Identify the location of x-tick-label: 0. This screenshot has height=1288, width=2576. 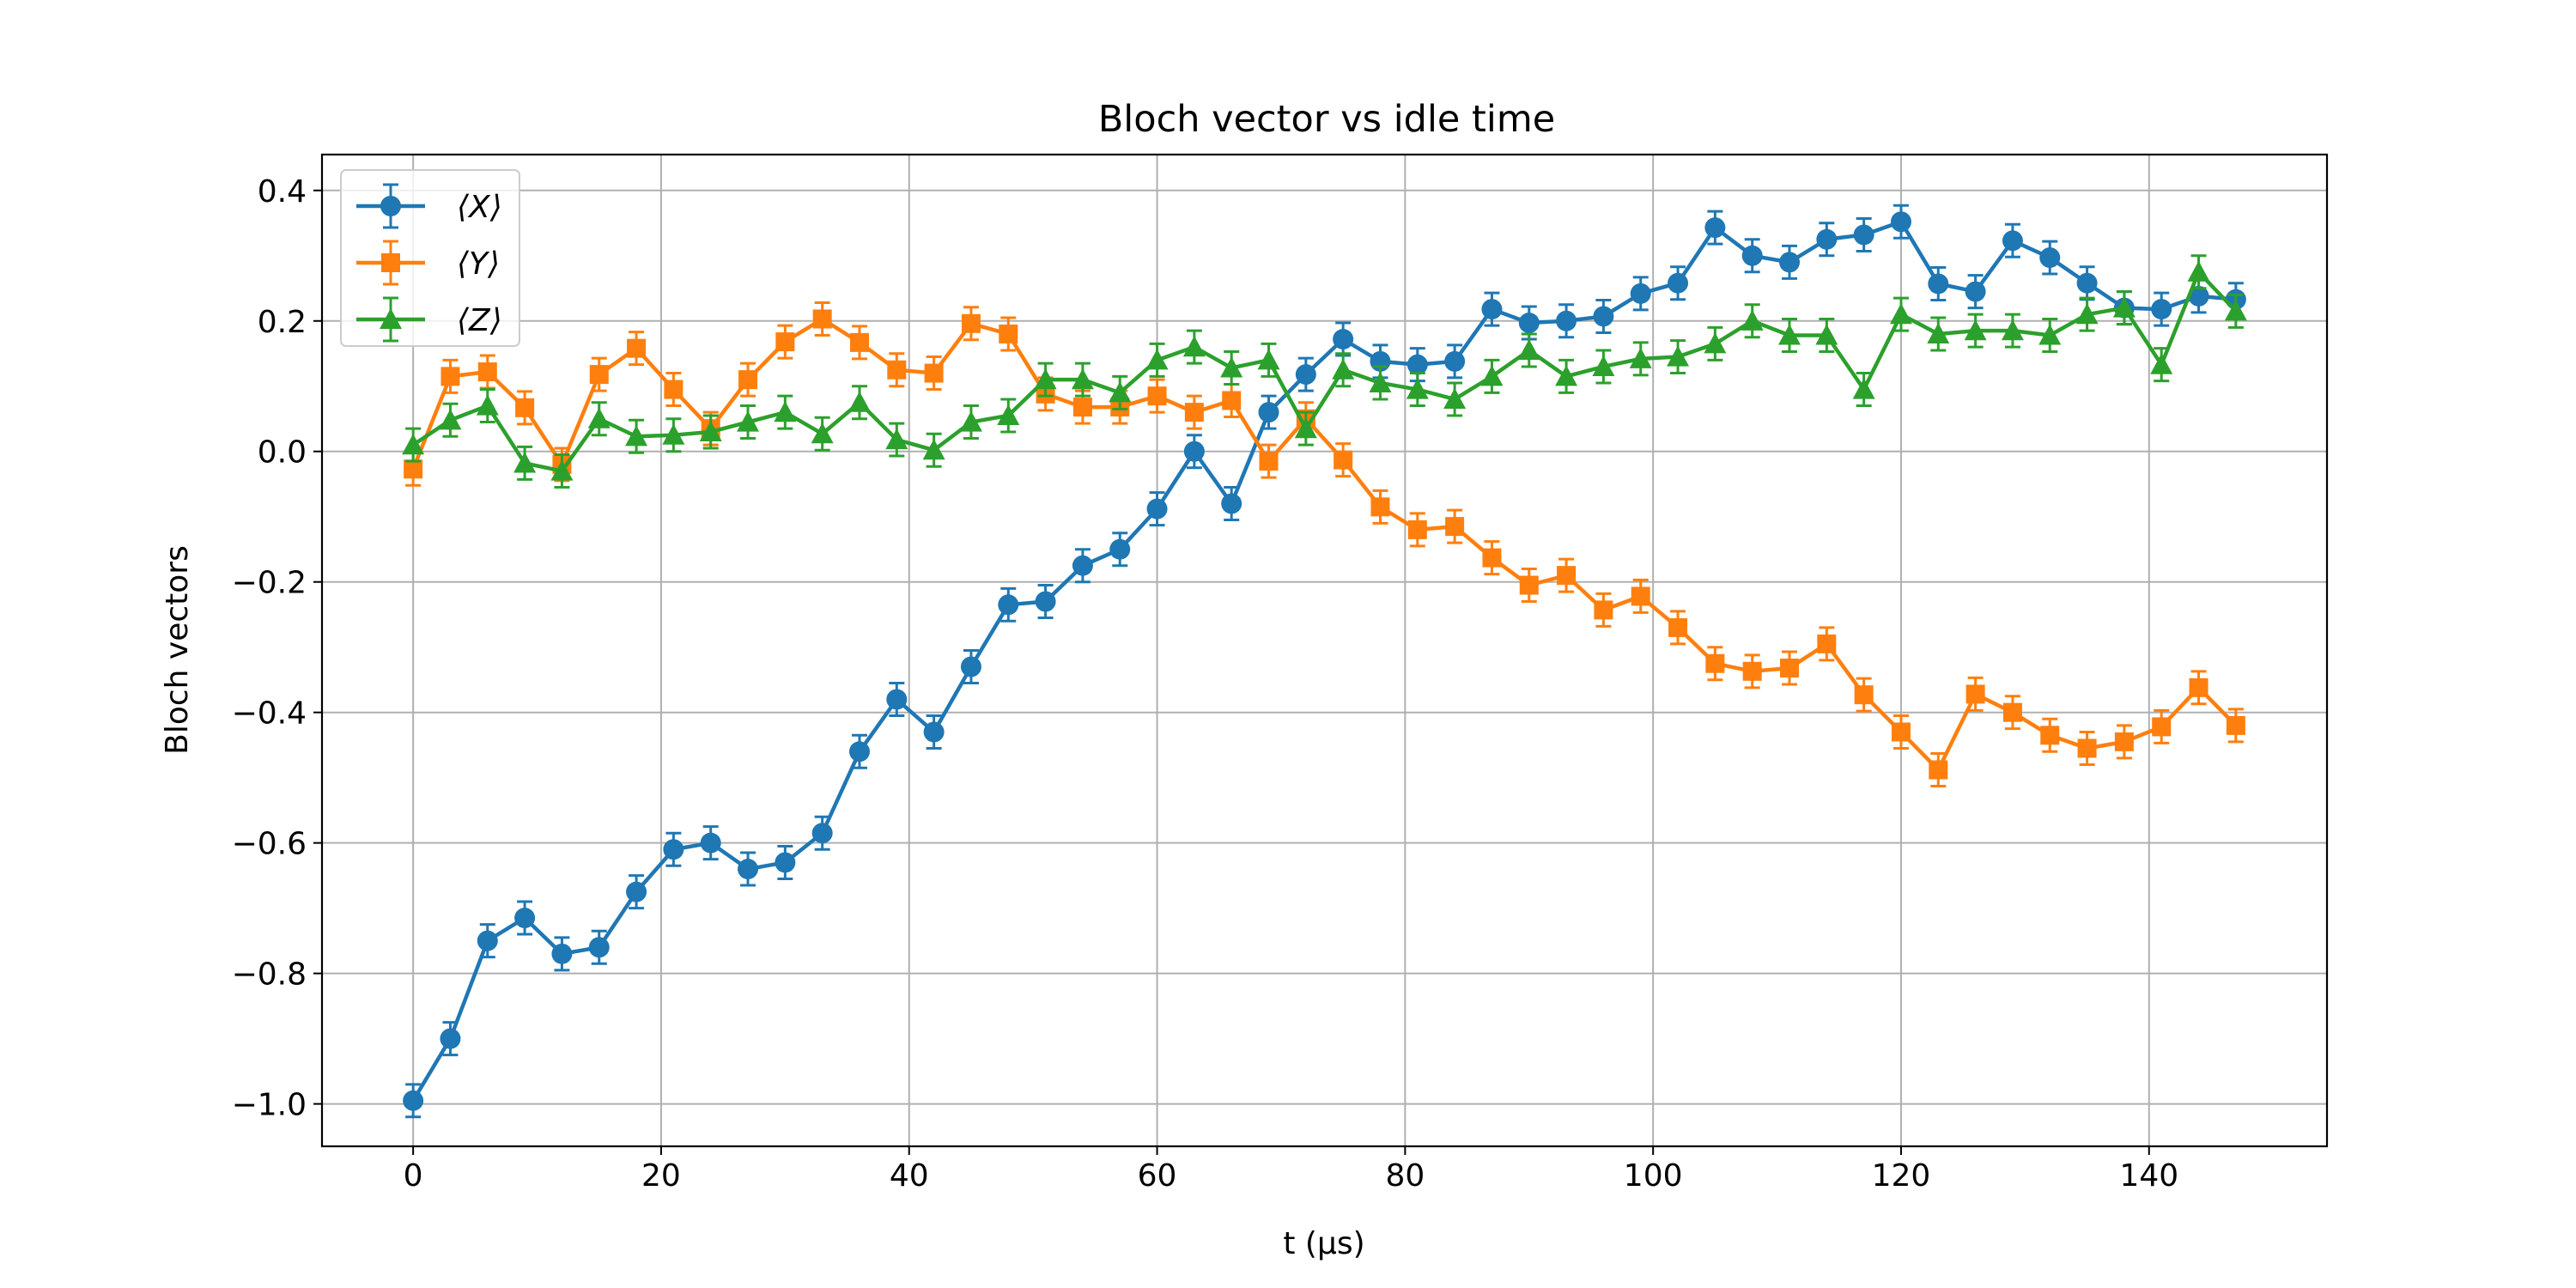
(413, 1176).